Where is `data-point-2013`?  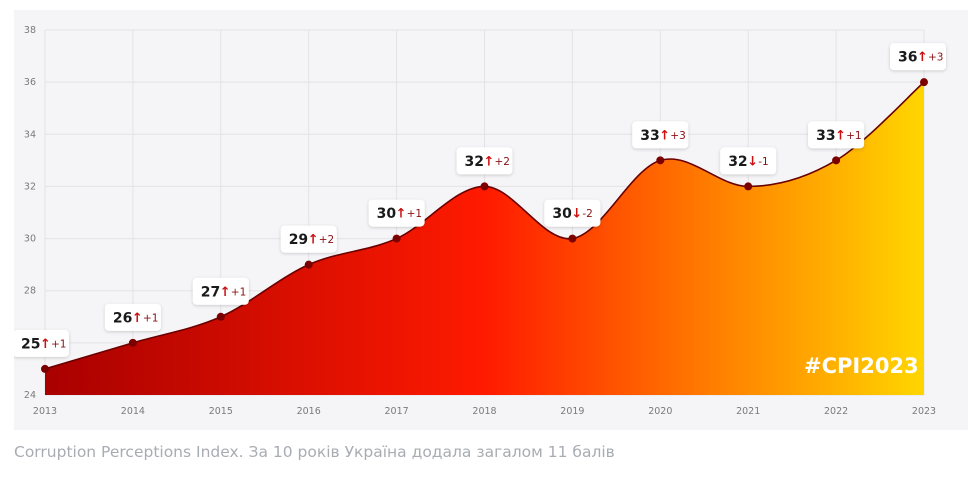 data-point-2013 is located at coordinates (45, 368).